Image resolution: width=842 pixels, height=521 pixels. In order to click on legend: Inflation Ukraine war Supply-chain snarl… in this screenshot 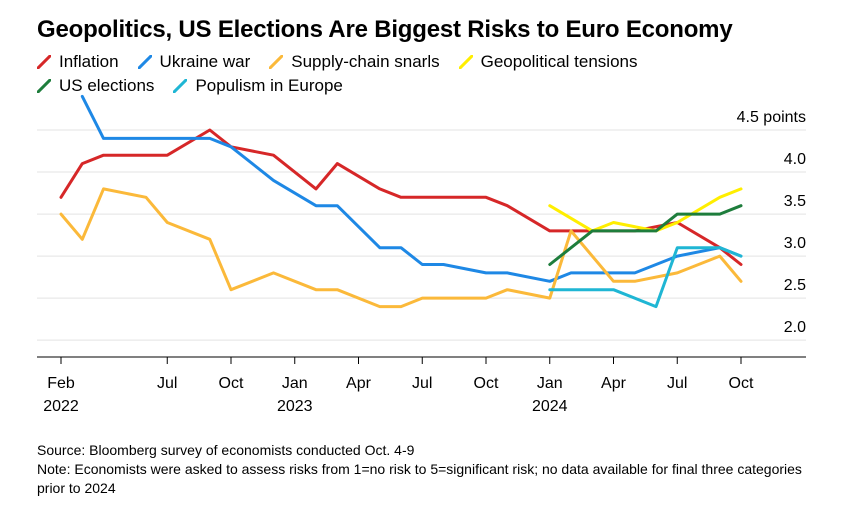, I will do `click(387, 74)`.